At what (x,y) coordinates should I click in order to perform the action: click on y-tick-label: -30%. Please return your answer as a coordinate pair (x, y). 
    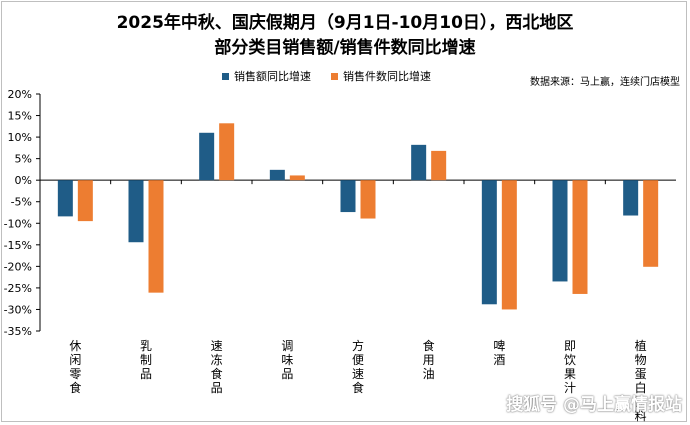
    Looking at the image, I should click on (18, 309).